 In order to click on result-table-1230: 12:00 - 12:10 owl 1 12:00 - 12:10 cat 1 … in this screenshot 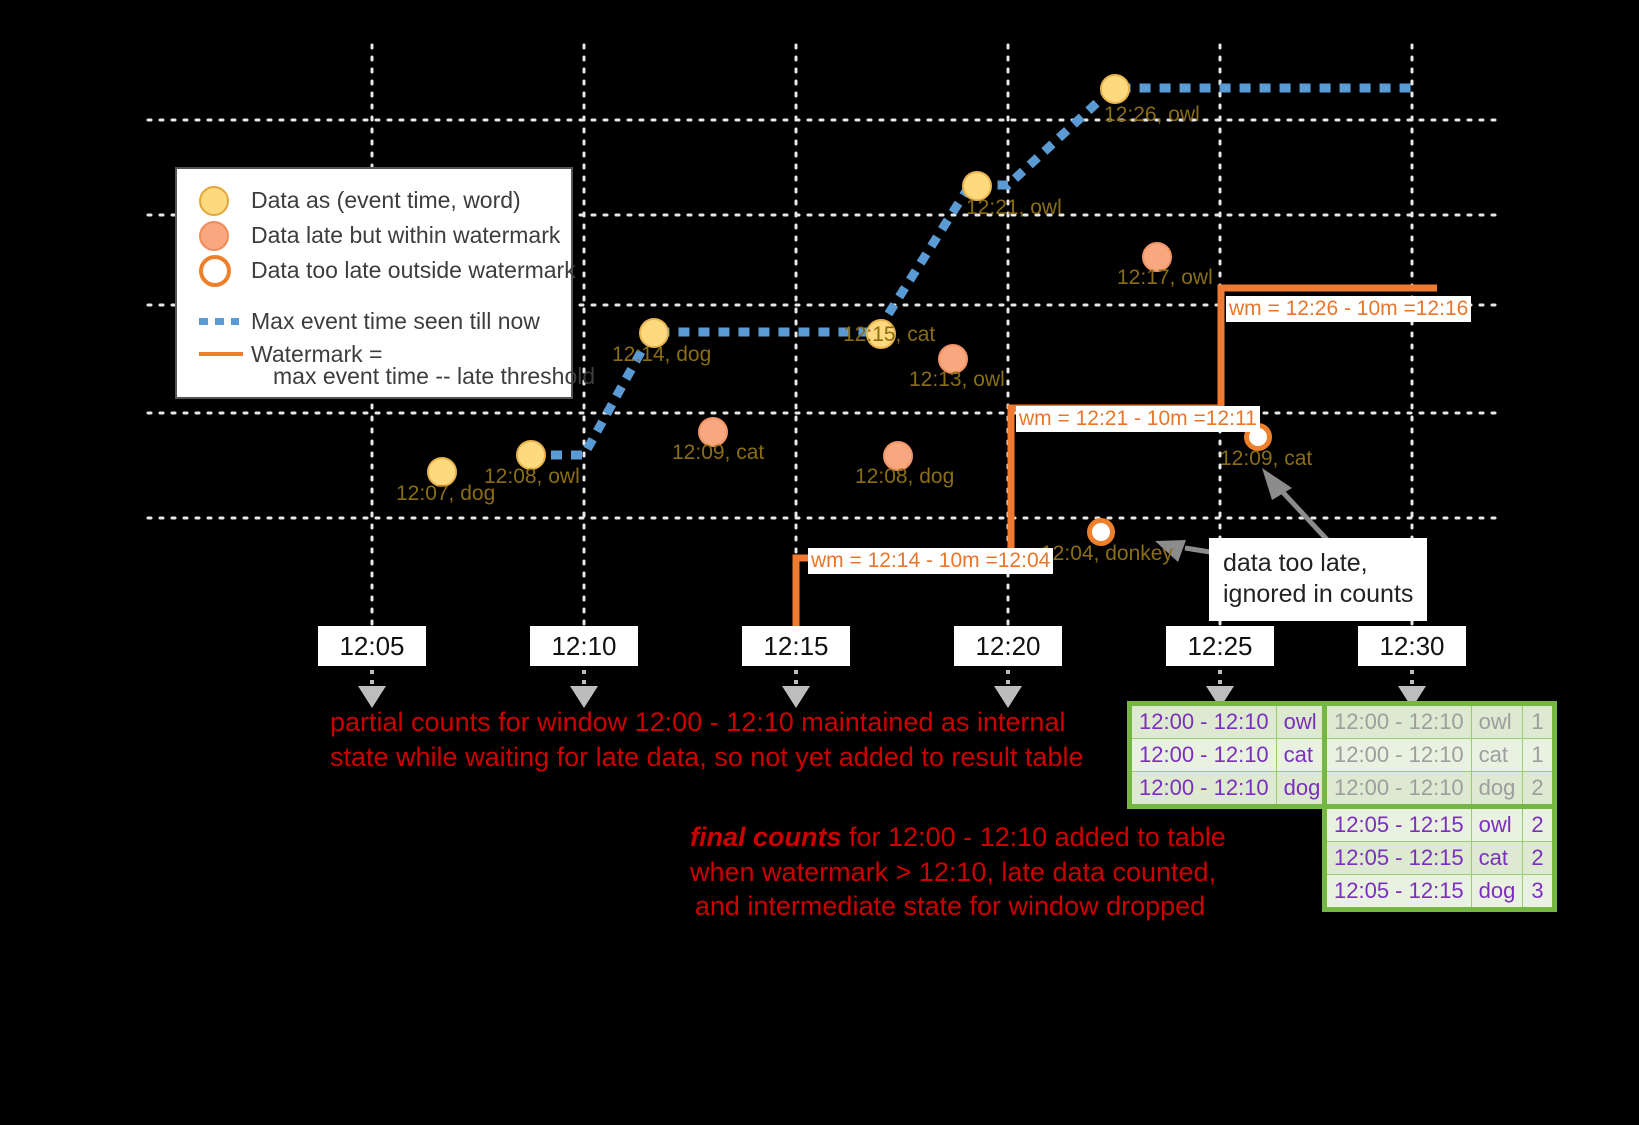, I will do `click(1439, 806)`.